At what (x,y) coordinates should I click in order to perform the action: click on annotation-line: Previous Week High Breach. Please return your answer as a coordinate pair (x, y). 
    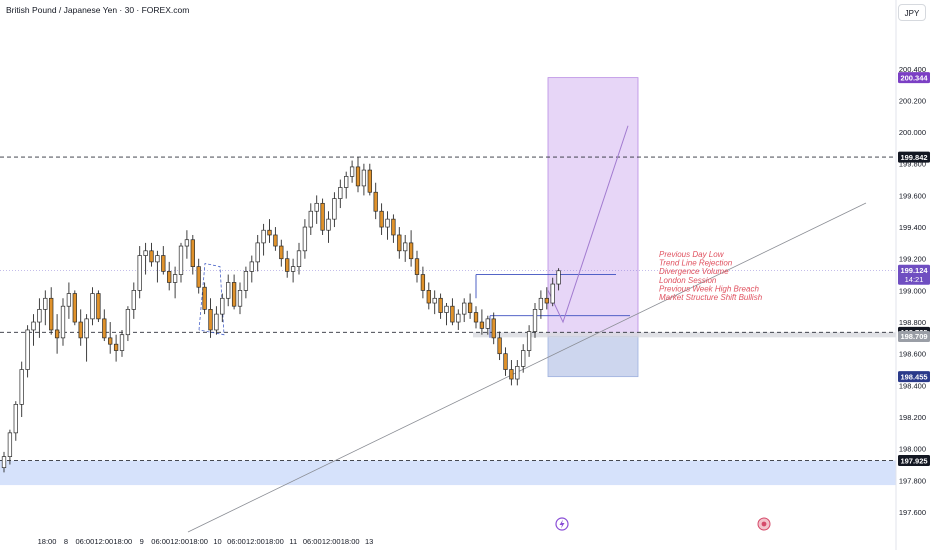
    Looking at the image, I should click on (709, 288).